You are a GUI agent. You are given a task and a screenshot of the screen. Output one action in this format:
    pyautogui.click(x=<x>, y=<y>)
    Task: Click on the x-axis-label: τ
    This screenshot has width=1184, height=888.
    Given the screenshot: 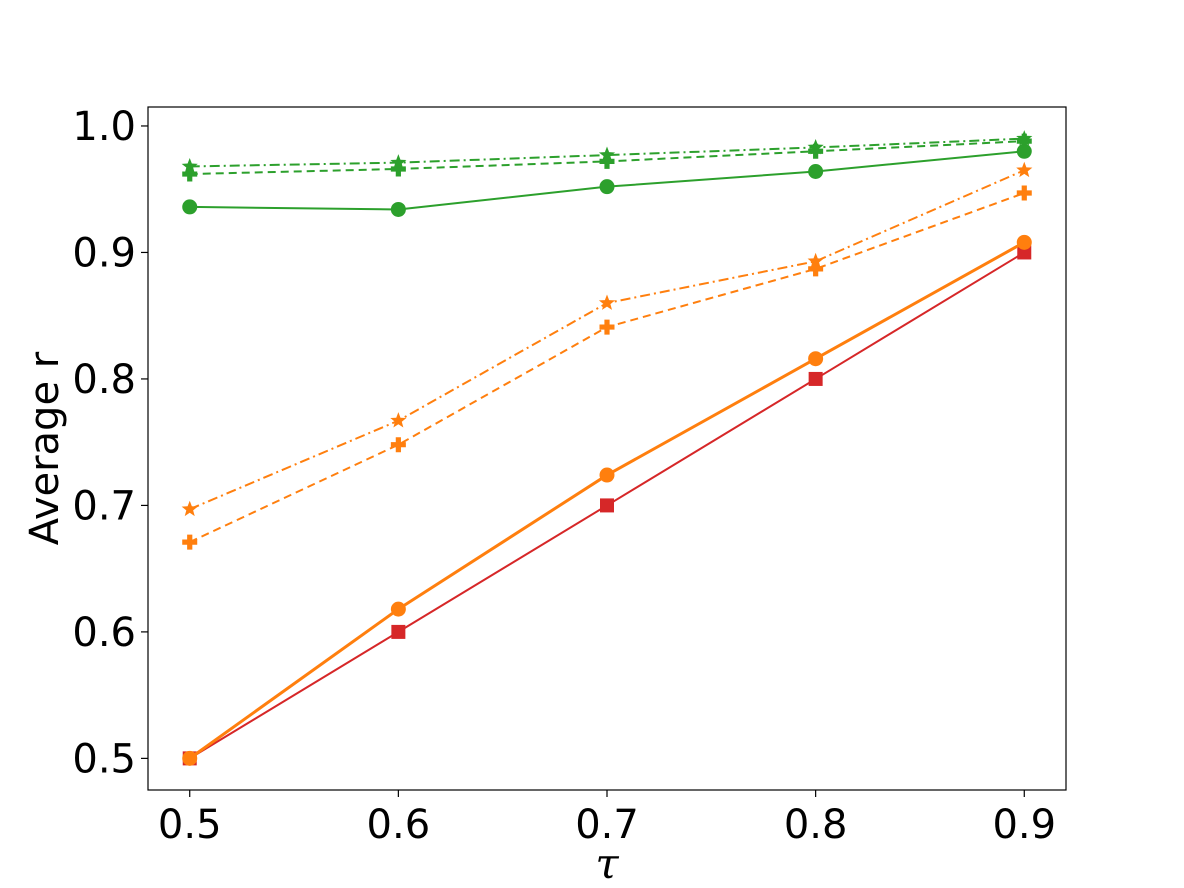 What is the action you would take?
    pyautogui.click(x=607, y=863)
    